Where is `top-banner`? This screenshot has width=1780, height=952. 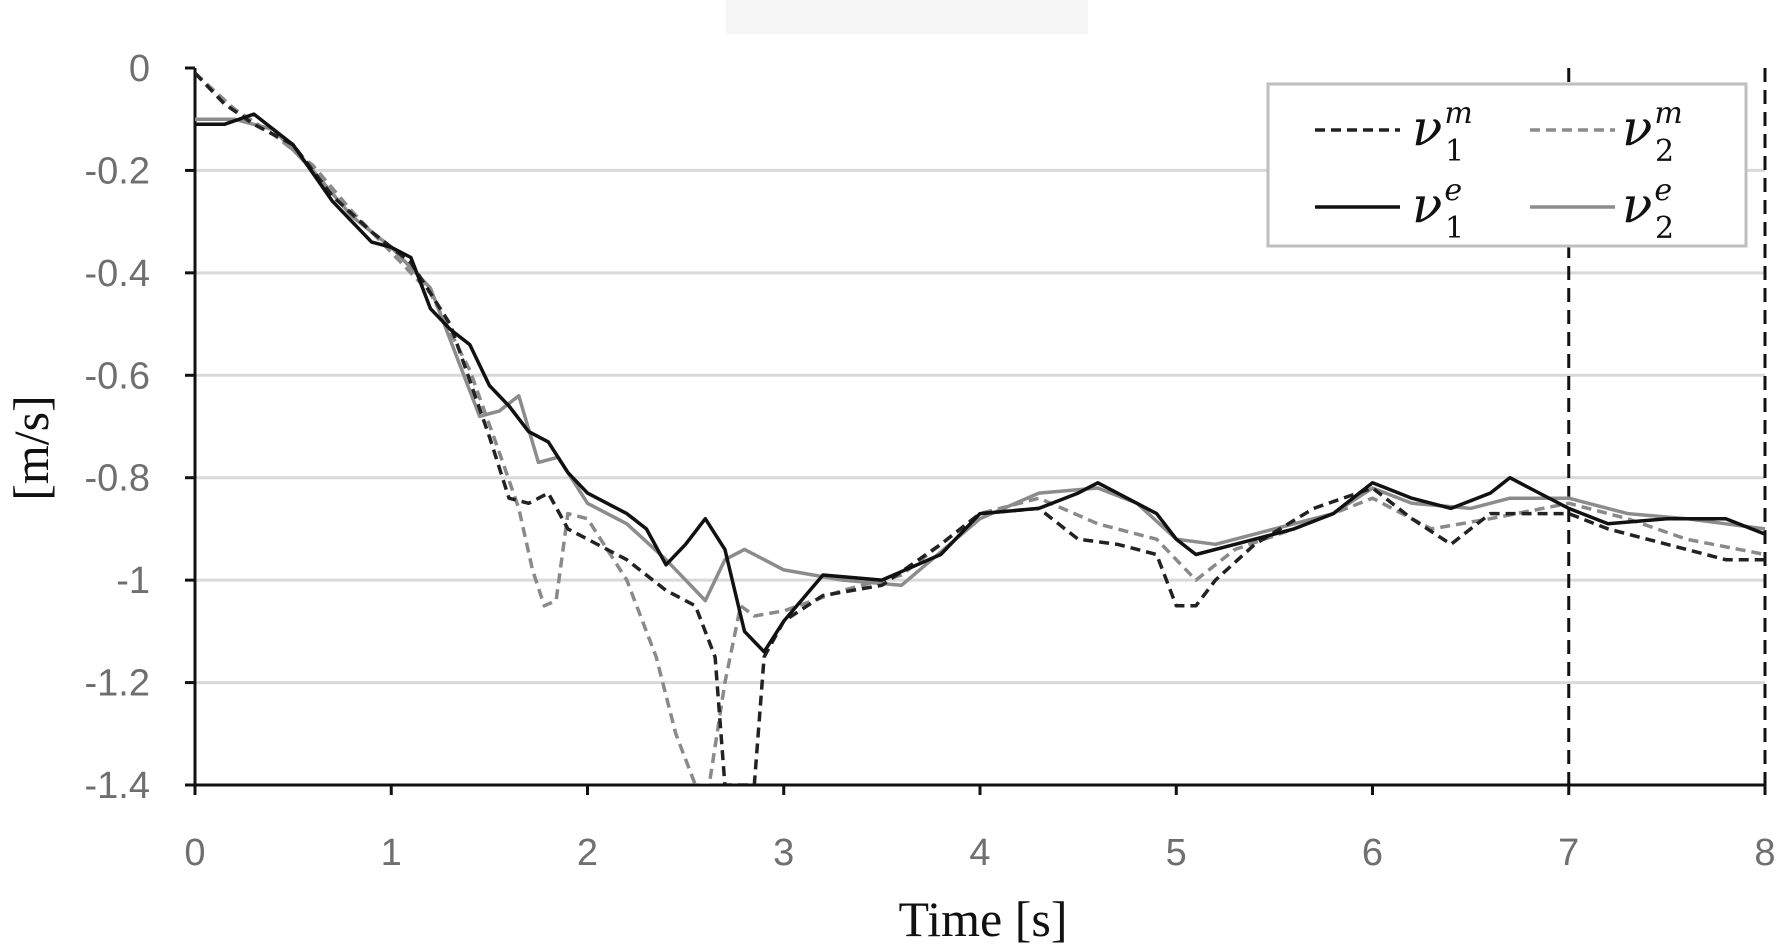 top-banner is located at coordinates (907, 17).